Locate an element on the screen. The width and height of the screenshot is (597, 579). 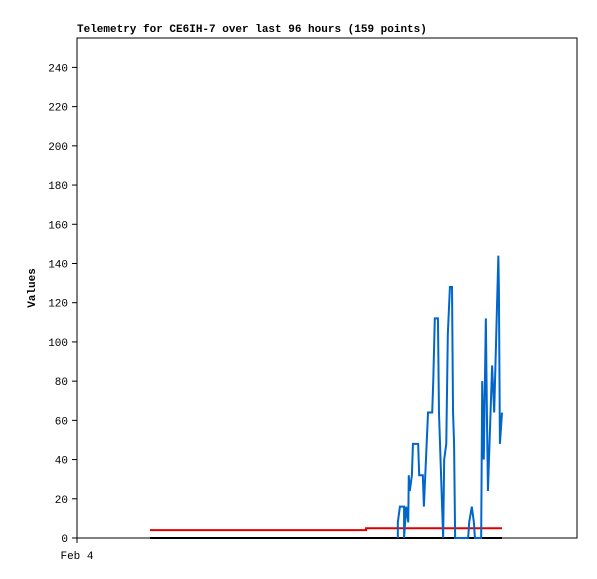
y-tick-label: 0 is located at coordinates (64, 540).